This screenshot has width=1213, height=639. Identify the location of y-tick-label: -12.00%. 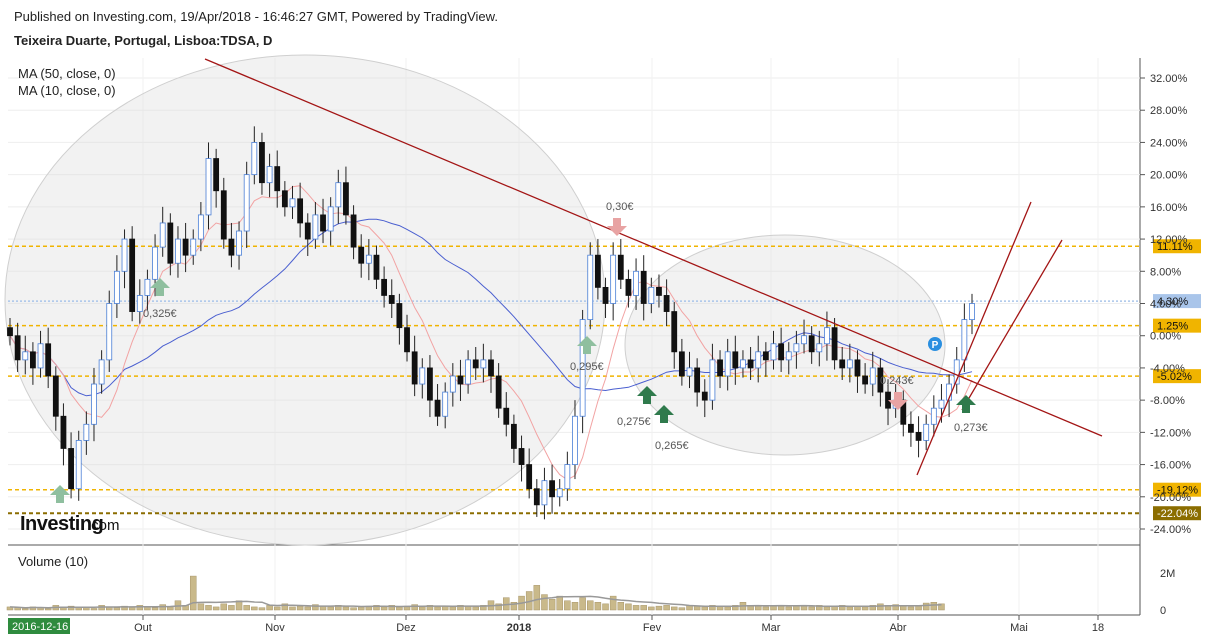
(1170, 433).